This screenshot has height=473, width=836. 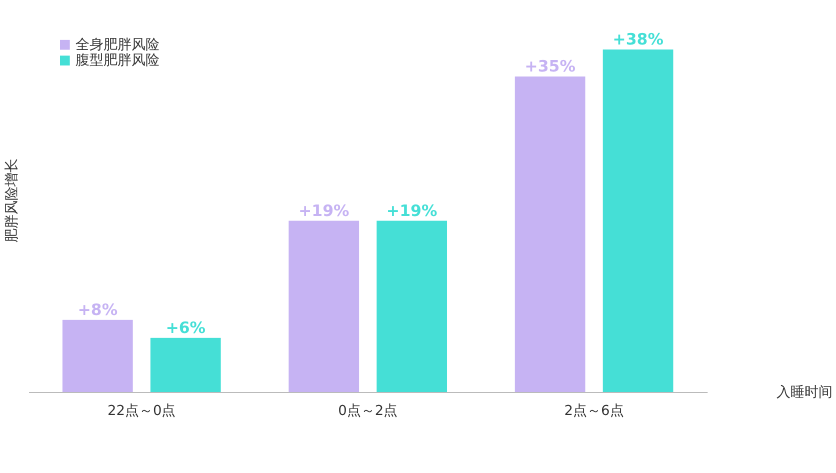 I want to click on x-tick-label: 22点～0点, so click(x=142, y=411).